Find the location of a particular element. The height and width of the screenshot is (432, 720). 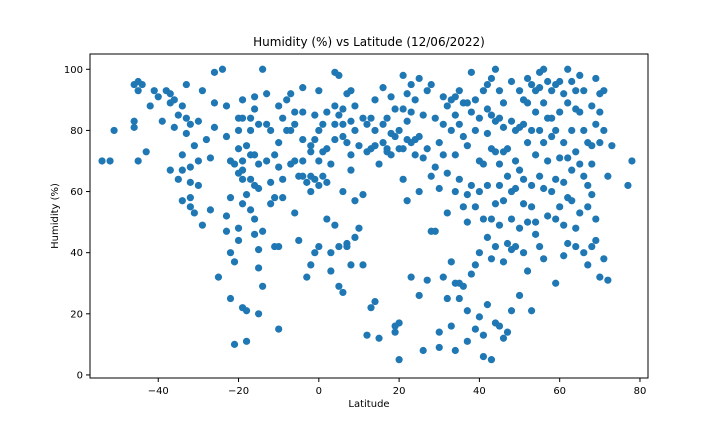

y-tick-label: 40 is located at coordinates (76, 253).